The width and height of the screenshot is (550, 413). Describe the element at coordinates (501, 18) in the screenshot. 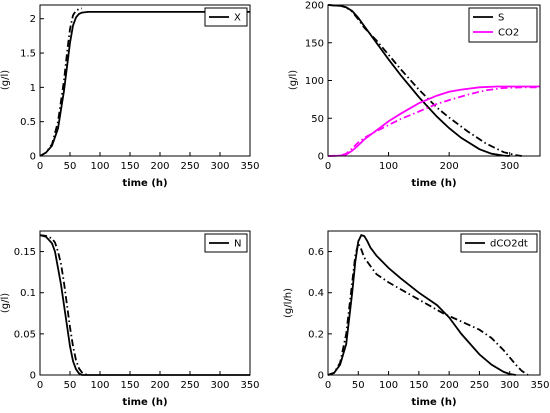

I see `legend-label: S` at that location.